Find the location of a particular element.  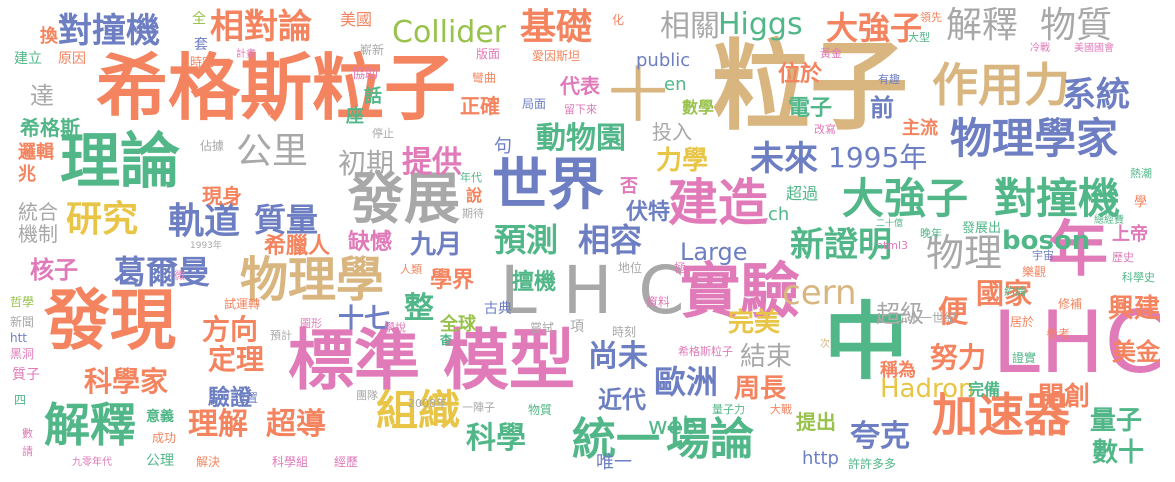

cloud-word: 大戰 is located at coordinates (781, 409).